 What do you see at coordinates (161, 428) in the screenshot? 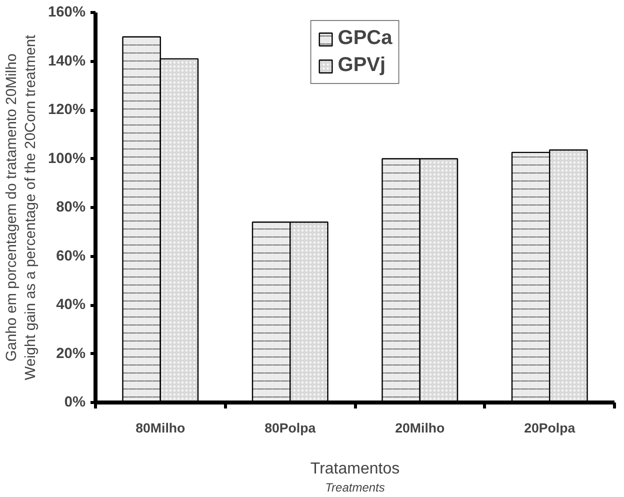
I see `x-tick-label: 80Milho` at bounding box center [161, 428].